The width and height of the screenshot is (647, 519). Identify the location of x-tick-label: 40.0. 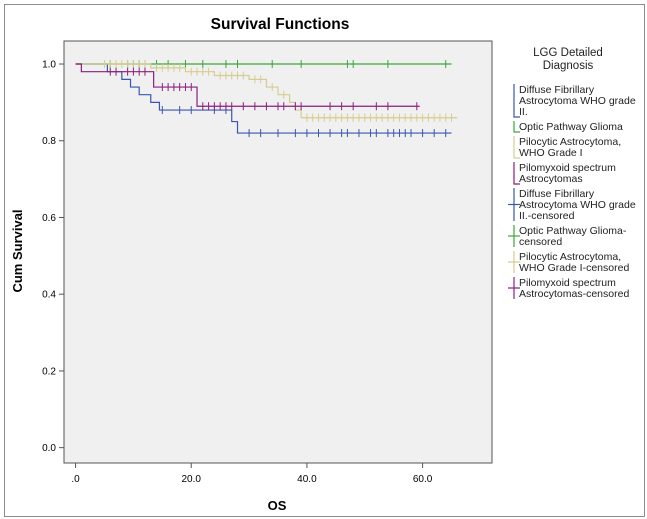
(307, 479).